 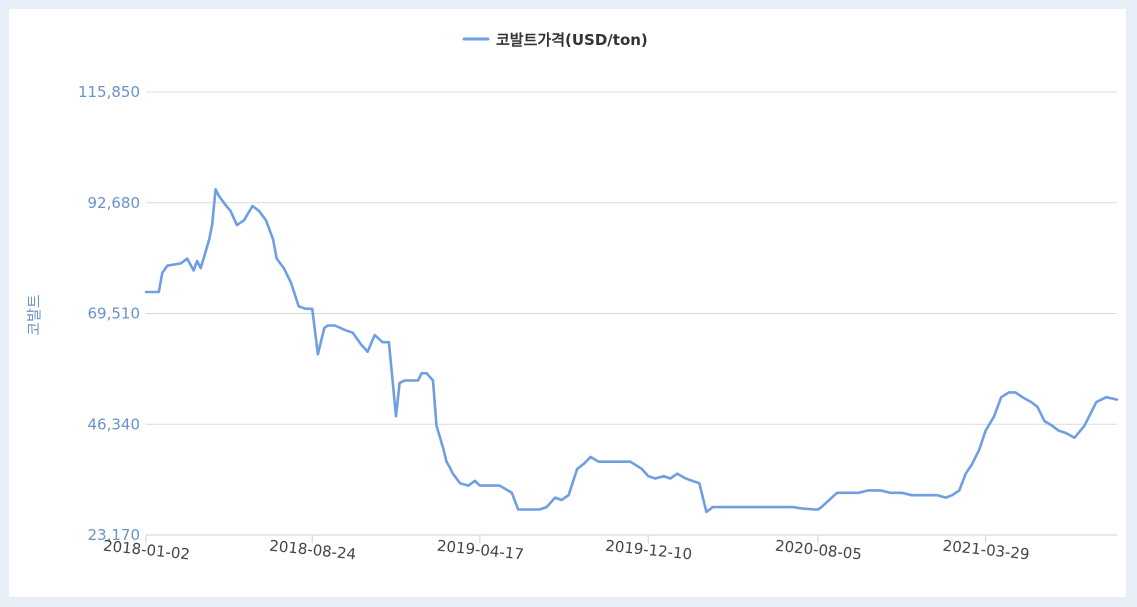 I want to click on legend: 코발트가격(USD/ton), so click(x=555, y=40).